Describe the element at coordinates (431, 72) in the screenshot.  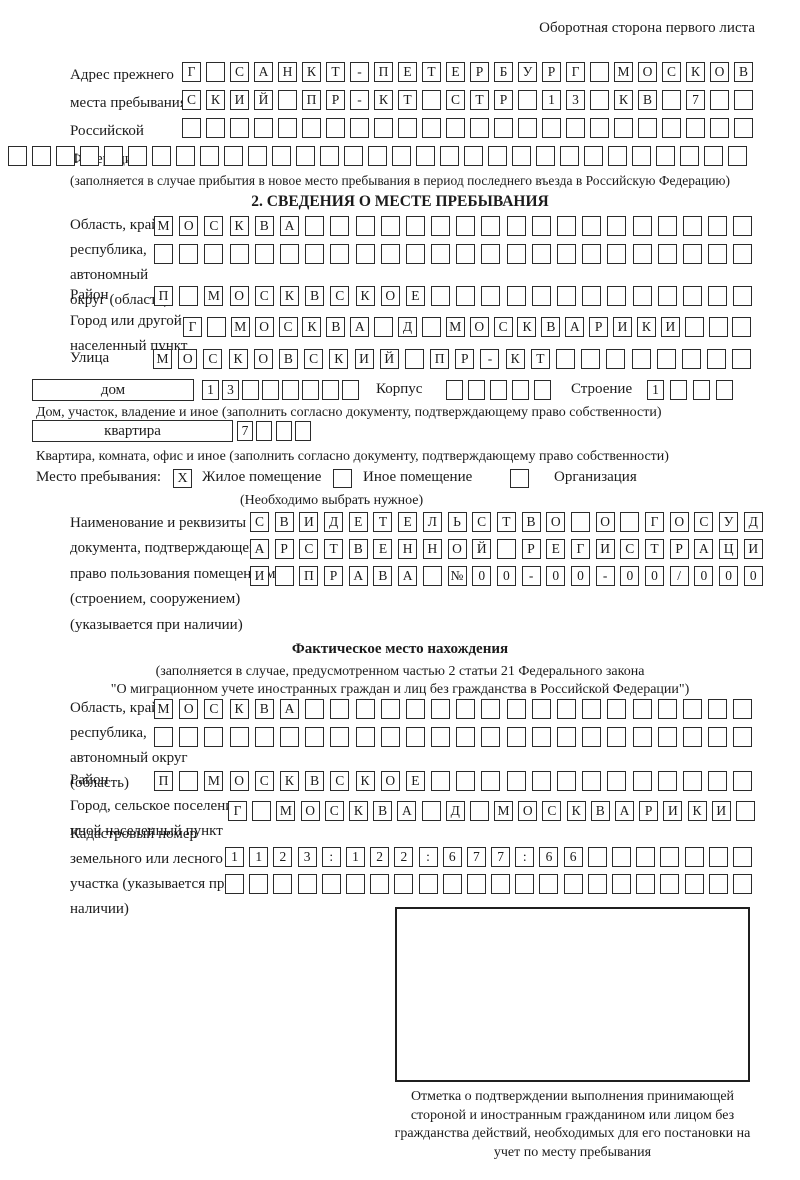
I see `char-box: Т` at that location.